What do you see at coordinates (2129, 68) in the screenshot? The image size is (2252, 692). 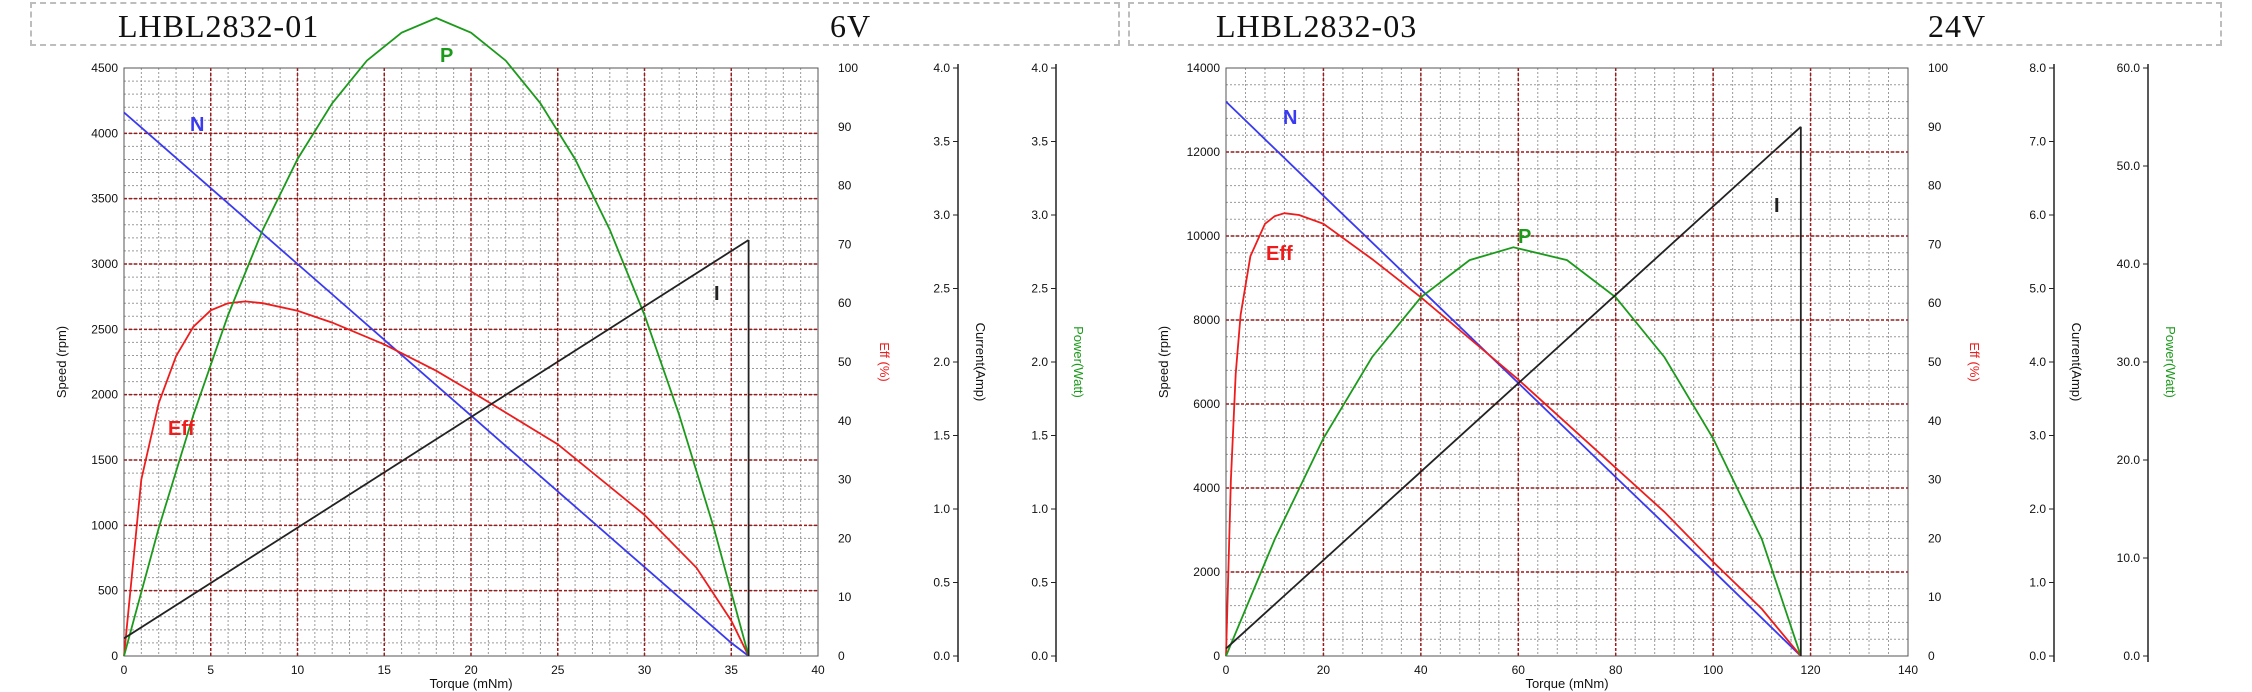 I see `power-tick-label: 60.0` at bounding box center [2129, 68].